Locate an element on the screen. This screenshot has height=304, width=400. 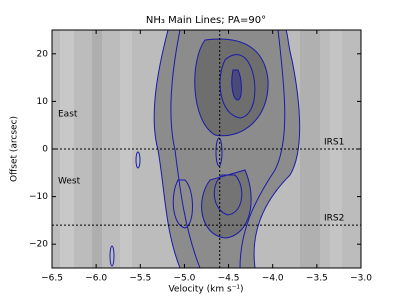
y-tick-label: 20 is located at coordinates (43, 54).